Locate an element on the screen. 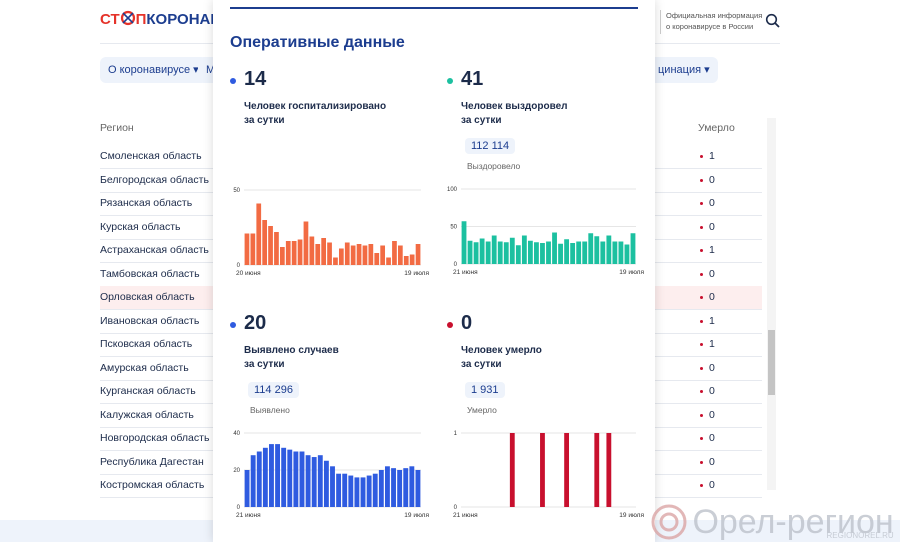 The image size is (900, 542). stat-value: 14 is located at coordinates (255, 79).